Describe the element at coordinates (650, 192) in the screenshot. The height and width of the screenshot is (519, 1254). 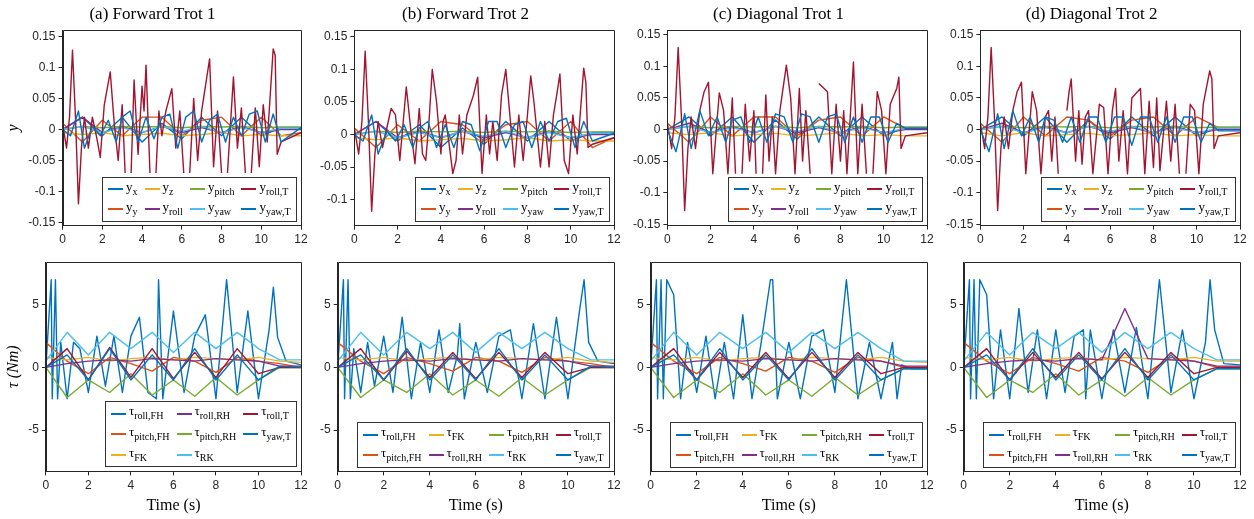
I see `y-tick-label: -0.1` at that location.